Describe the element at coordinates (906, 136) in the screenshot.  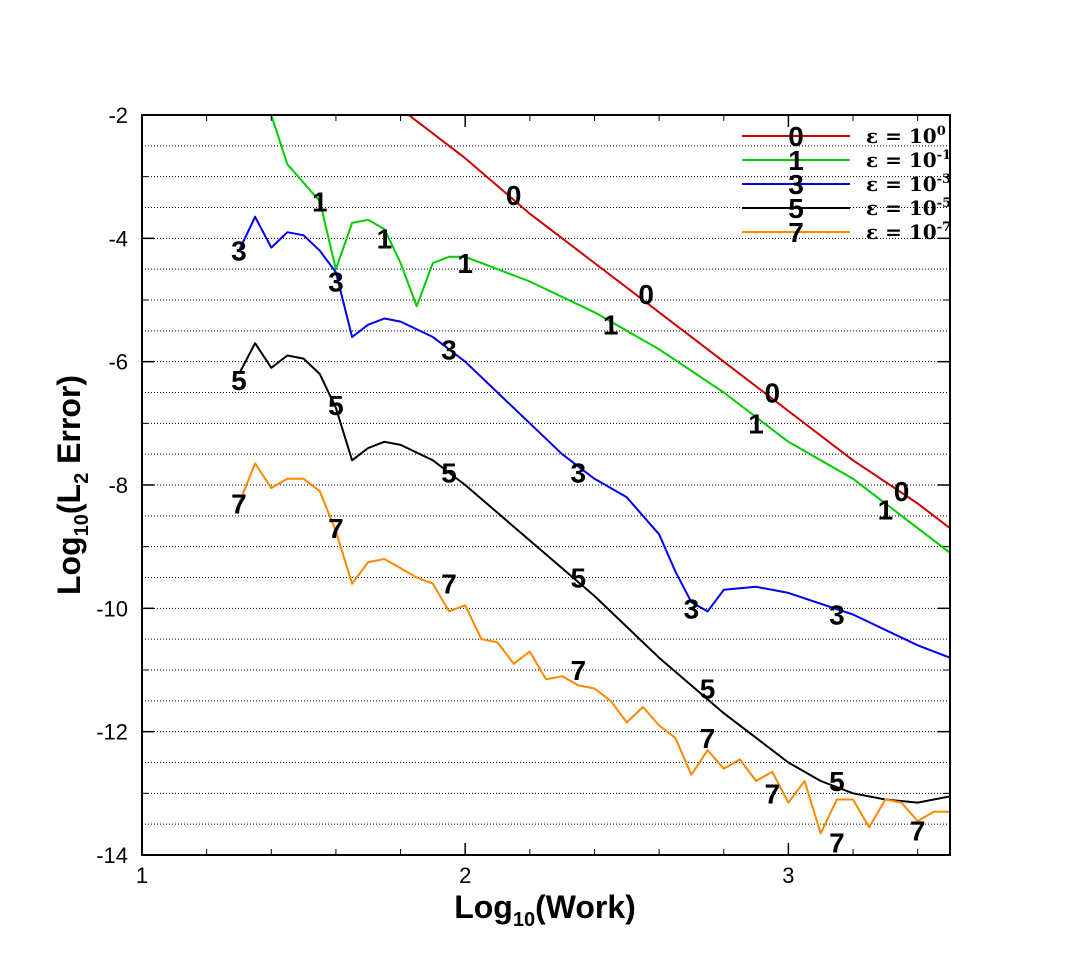
I see `legend-epsilon-0: ε = 100` at that location.